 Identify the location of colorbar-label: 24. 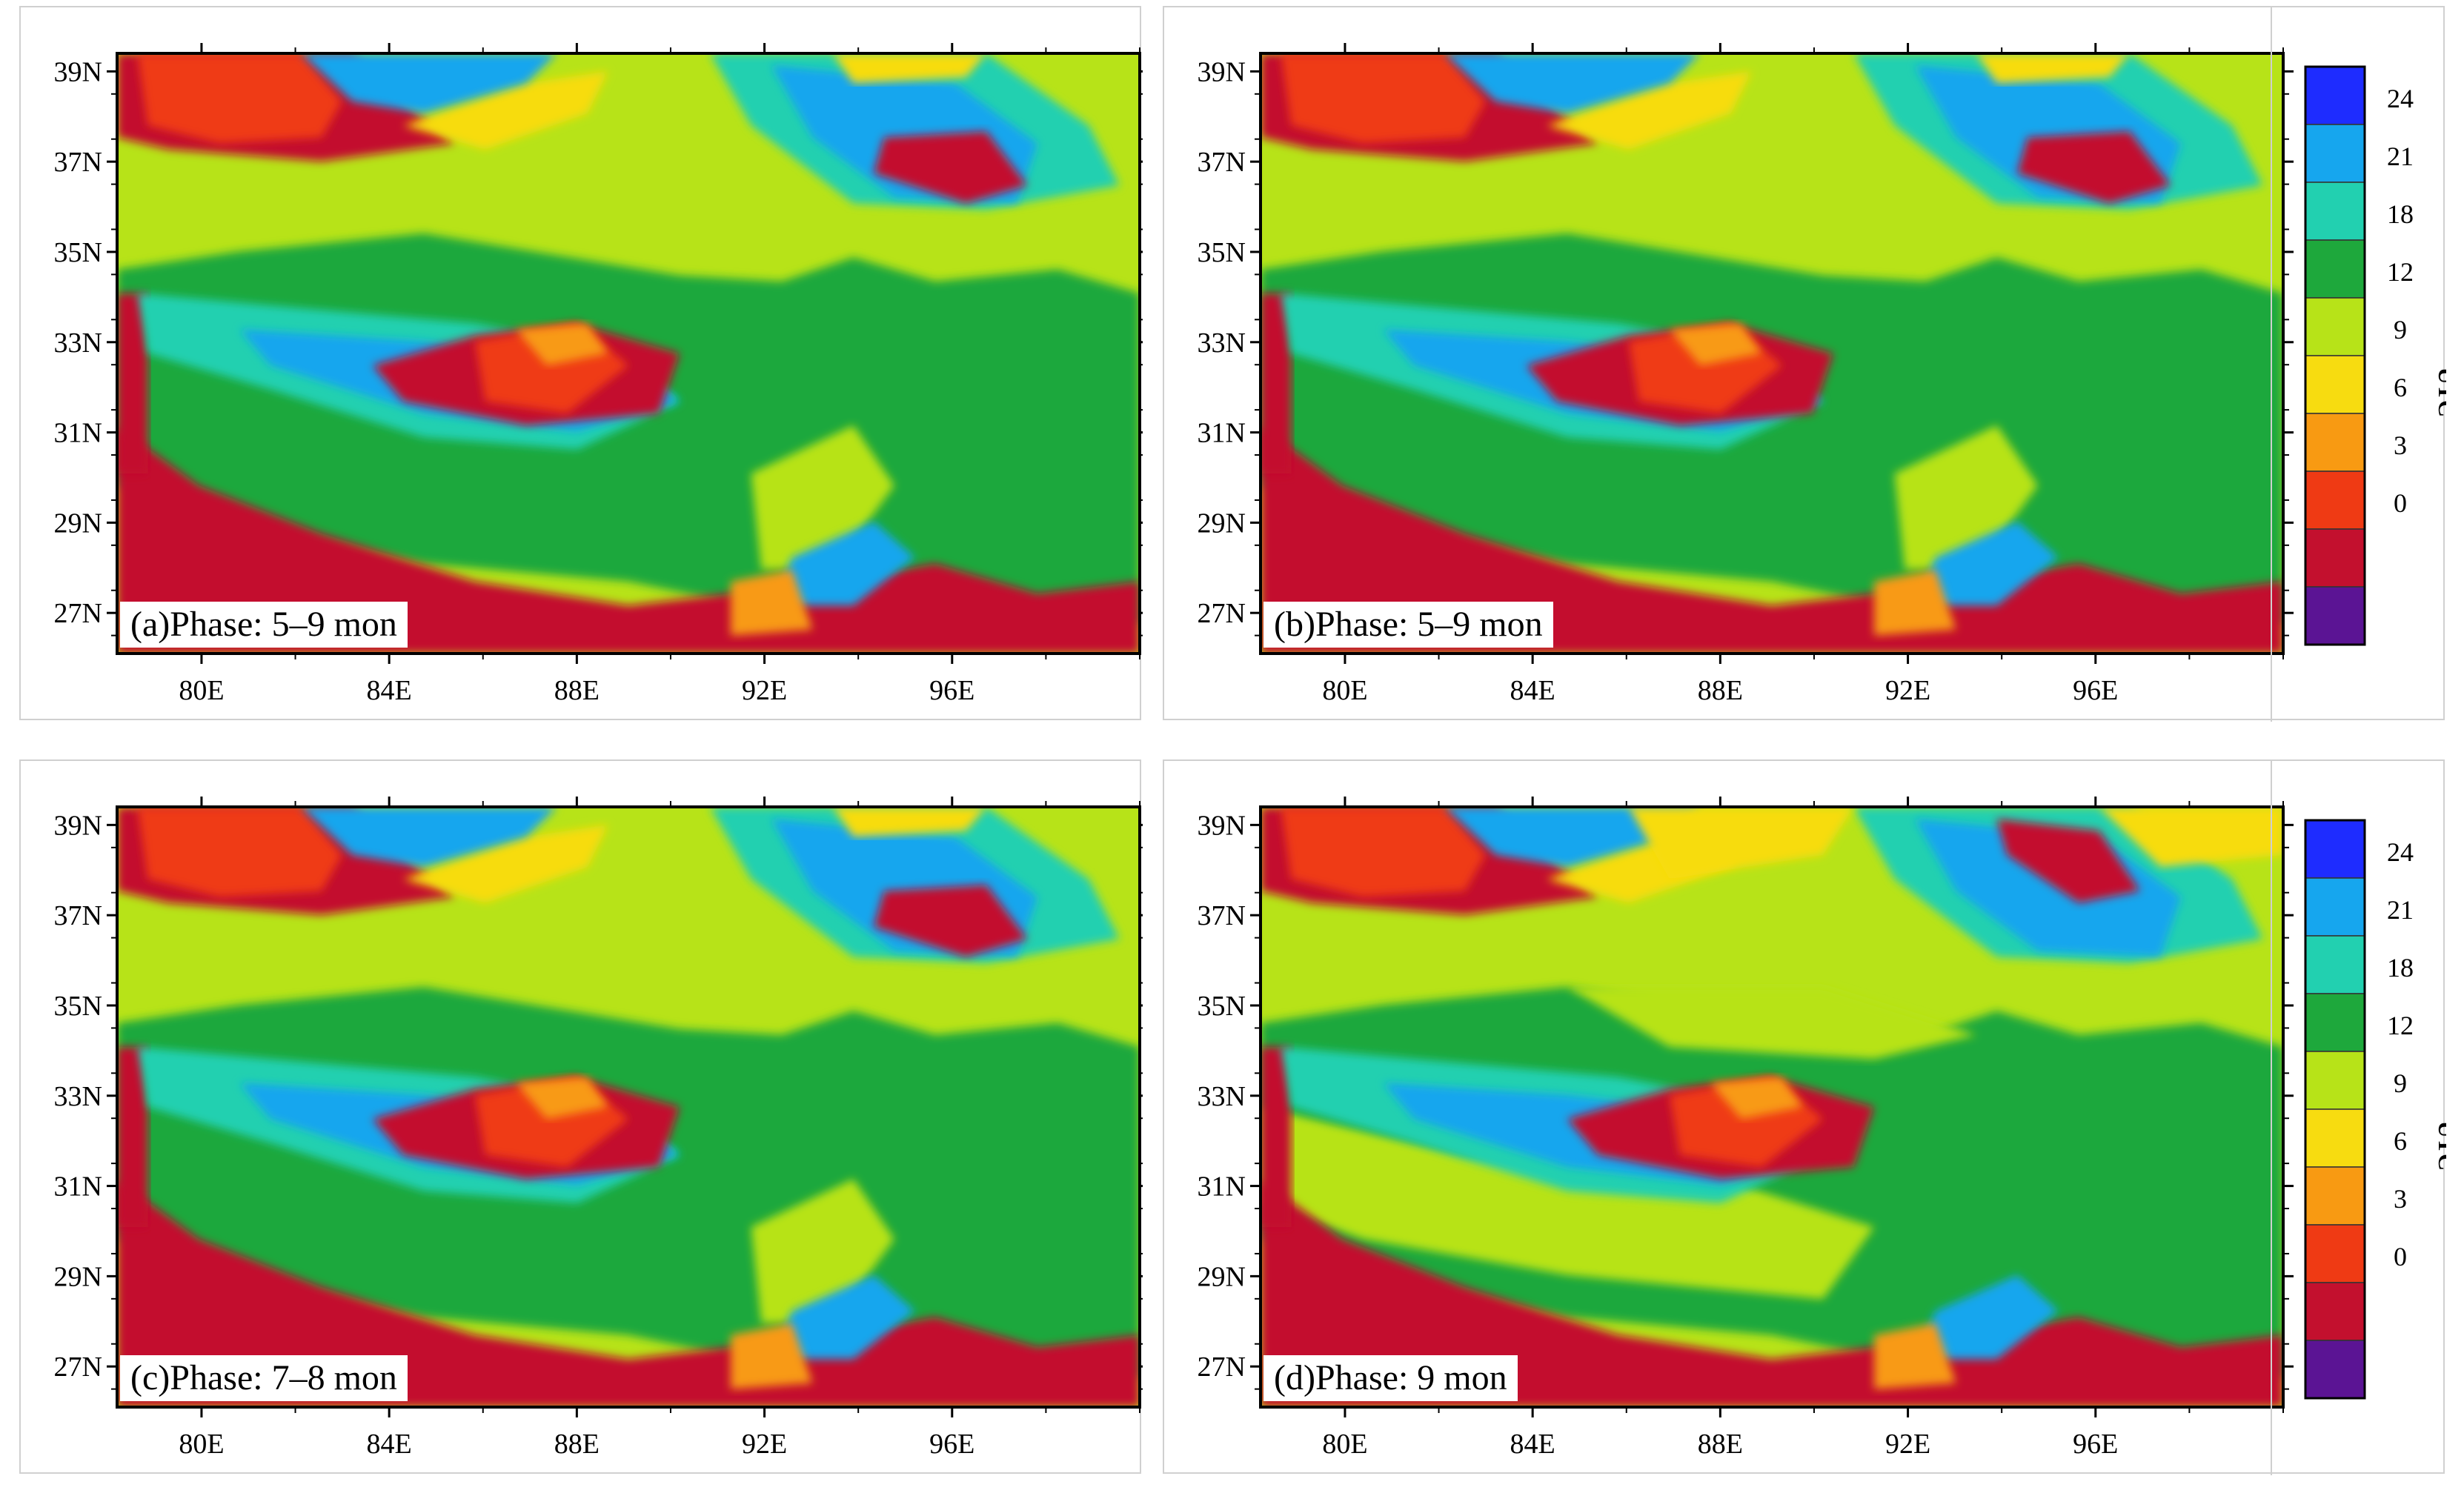
(2400, 852).